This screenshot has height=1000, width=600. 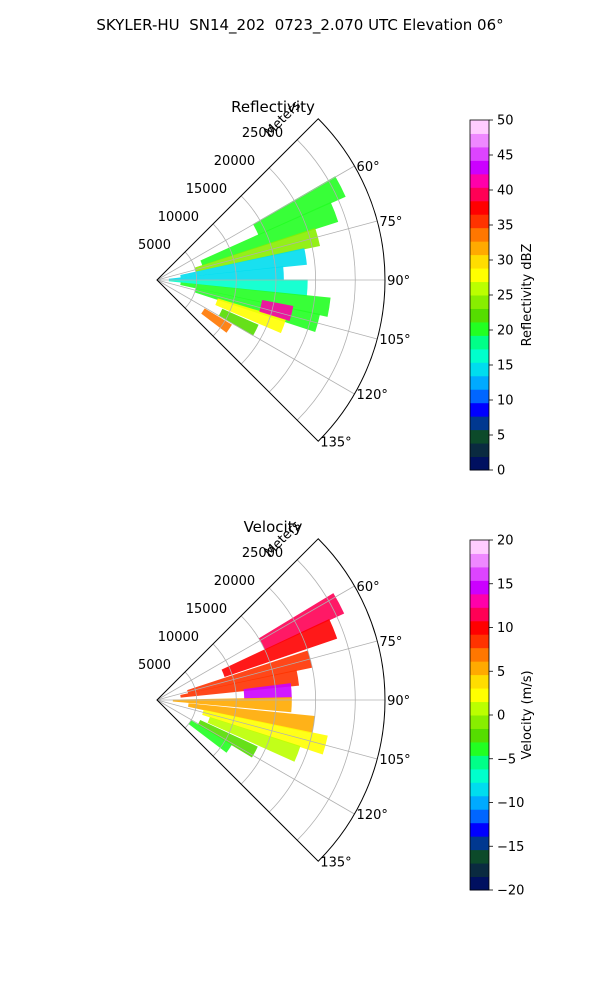 I want to click on chart1-colorbar-tick-label-3: −5, so click(x=506, y=759).